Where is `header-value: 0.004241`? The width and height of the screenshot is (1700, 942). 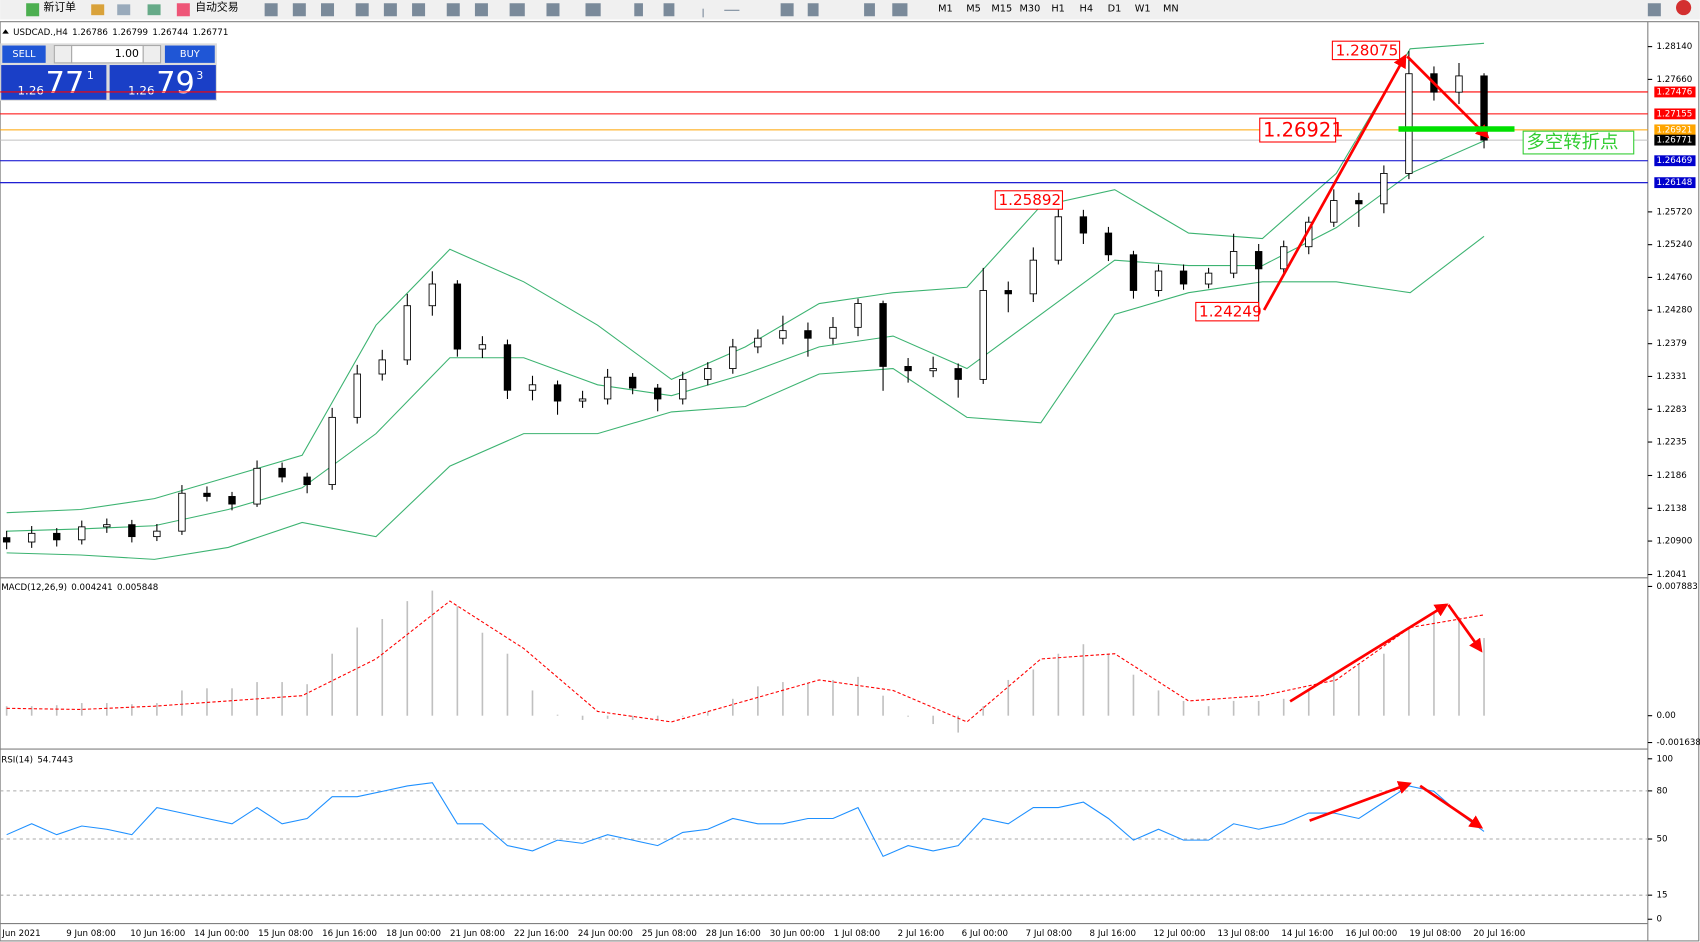
header-value: 0.004241 is located at coordinates (91, 588).